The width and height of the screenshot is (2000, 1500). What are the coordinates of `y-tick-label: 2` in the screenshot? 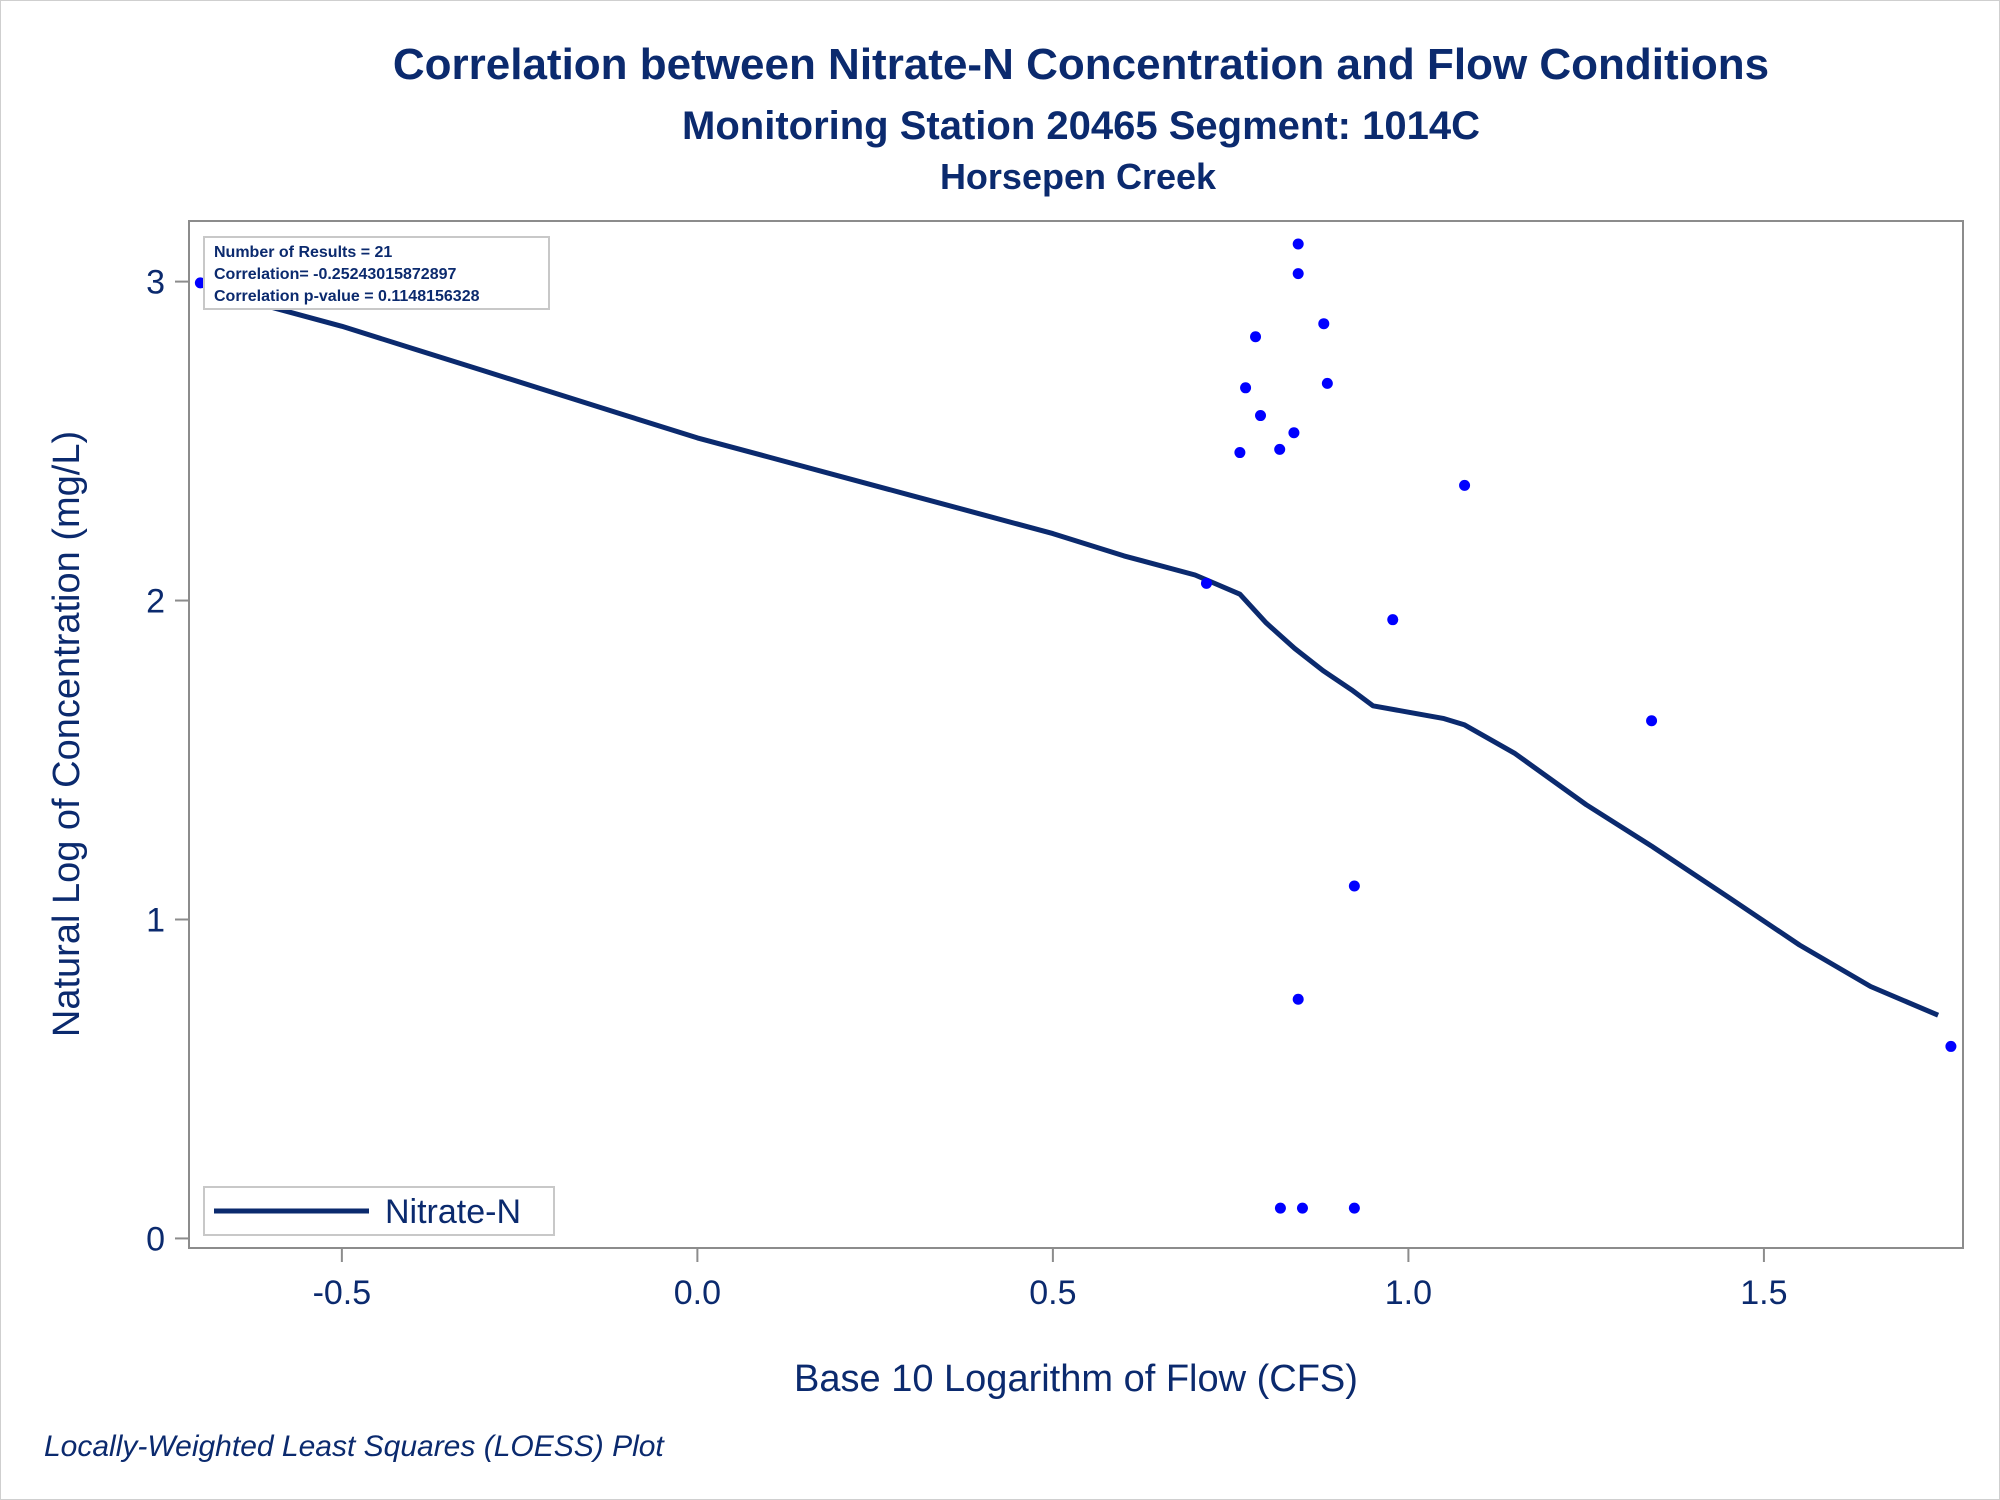 It's located at (155, 602).